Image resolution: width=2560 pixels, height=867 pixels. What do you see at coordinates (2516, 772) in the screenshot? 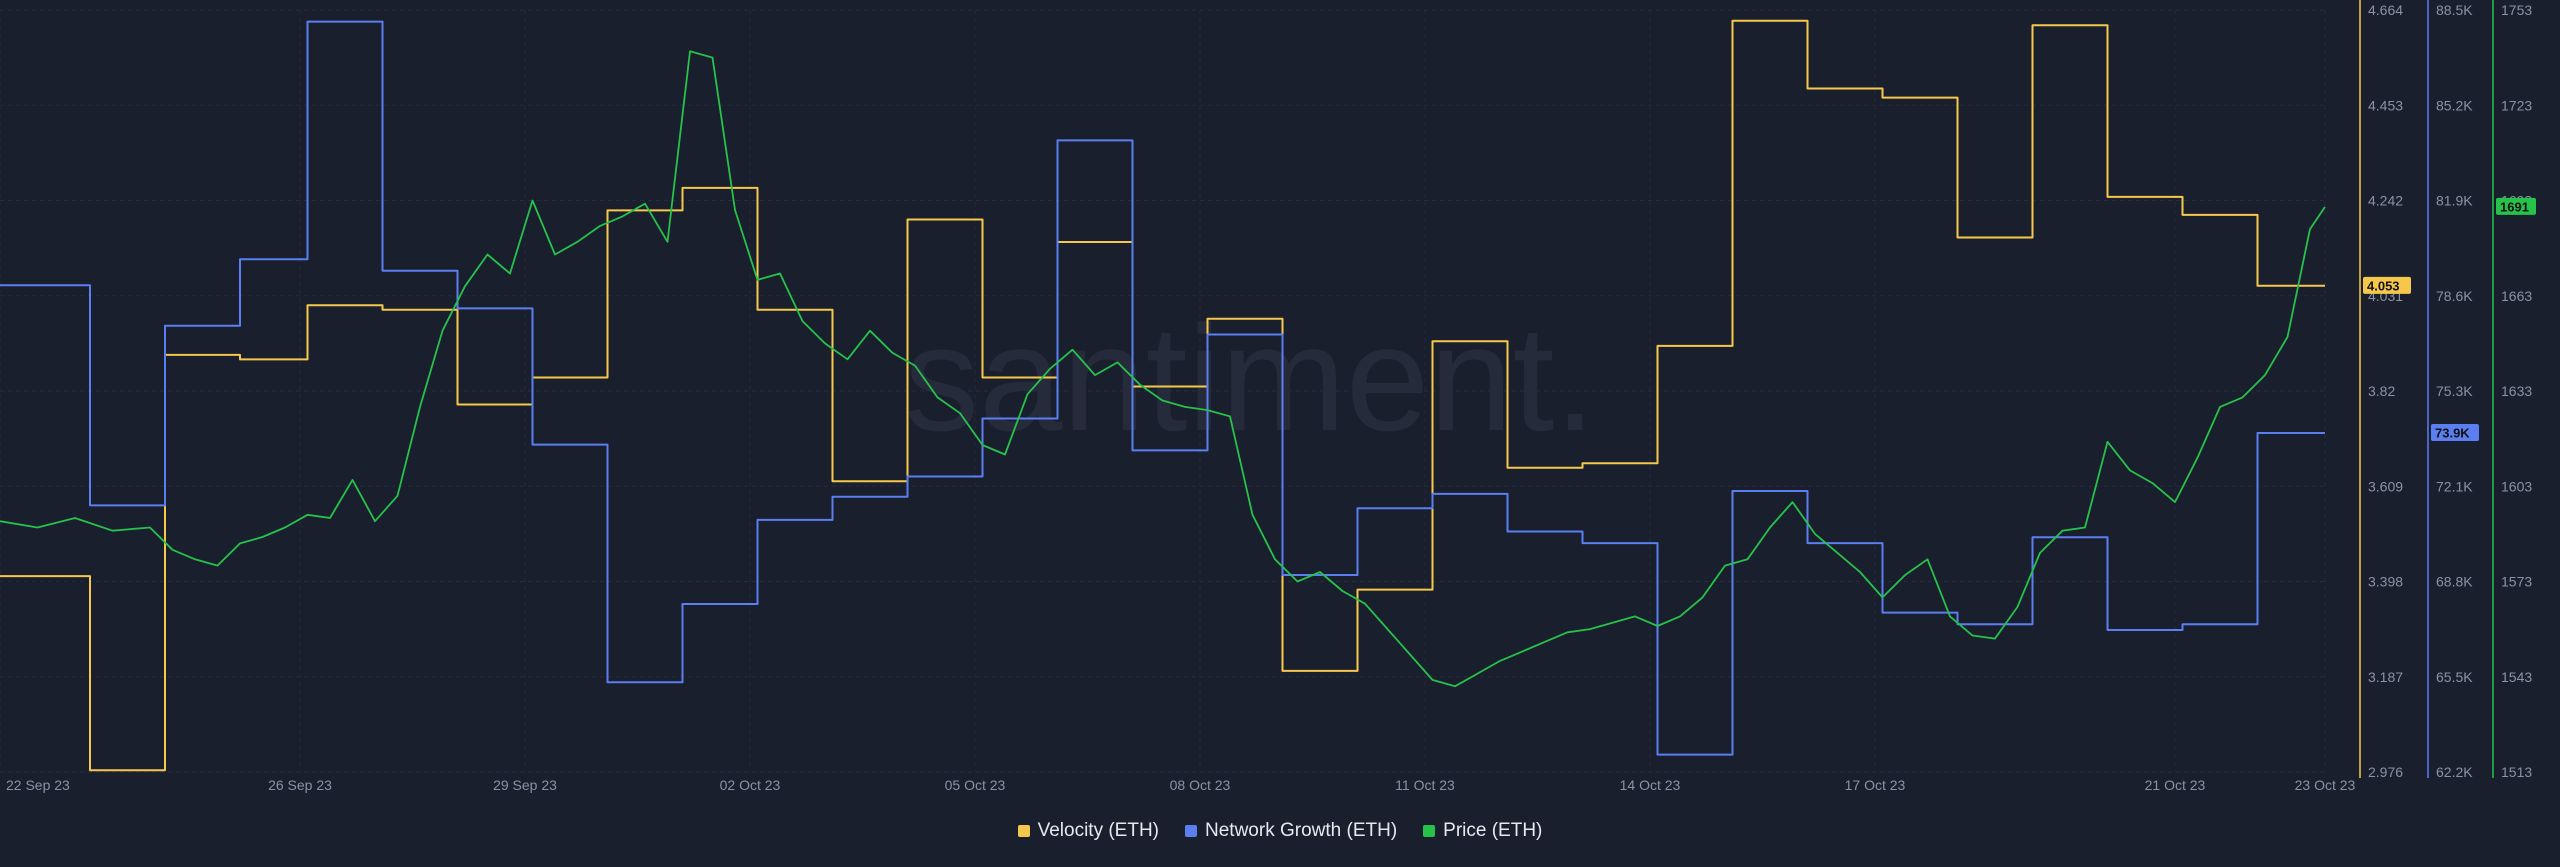
I see `y-tick-label-price: 1513` at bounding box center [2516, 772].